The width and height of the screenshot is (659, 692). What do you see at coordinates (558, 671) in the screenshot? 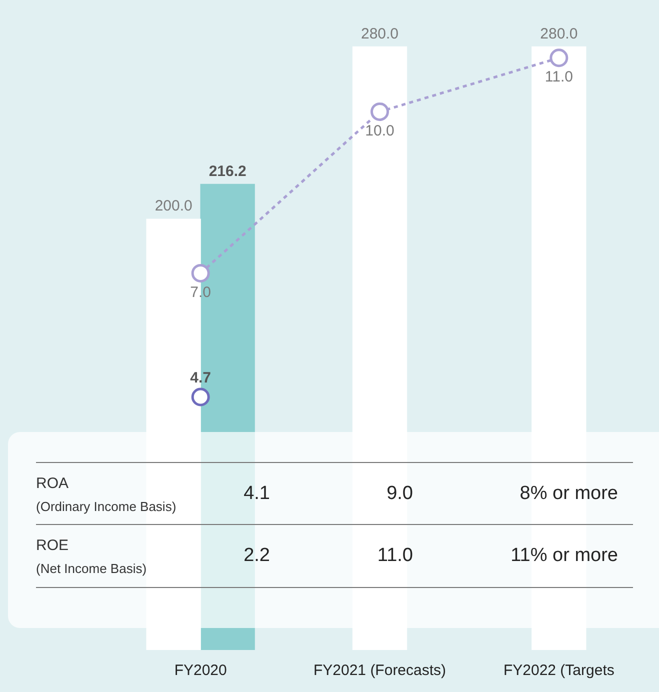
I see `x-tick-label: FY2022 (Targets` at bounding box center [558, 671].